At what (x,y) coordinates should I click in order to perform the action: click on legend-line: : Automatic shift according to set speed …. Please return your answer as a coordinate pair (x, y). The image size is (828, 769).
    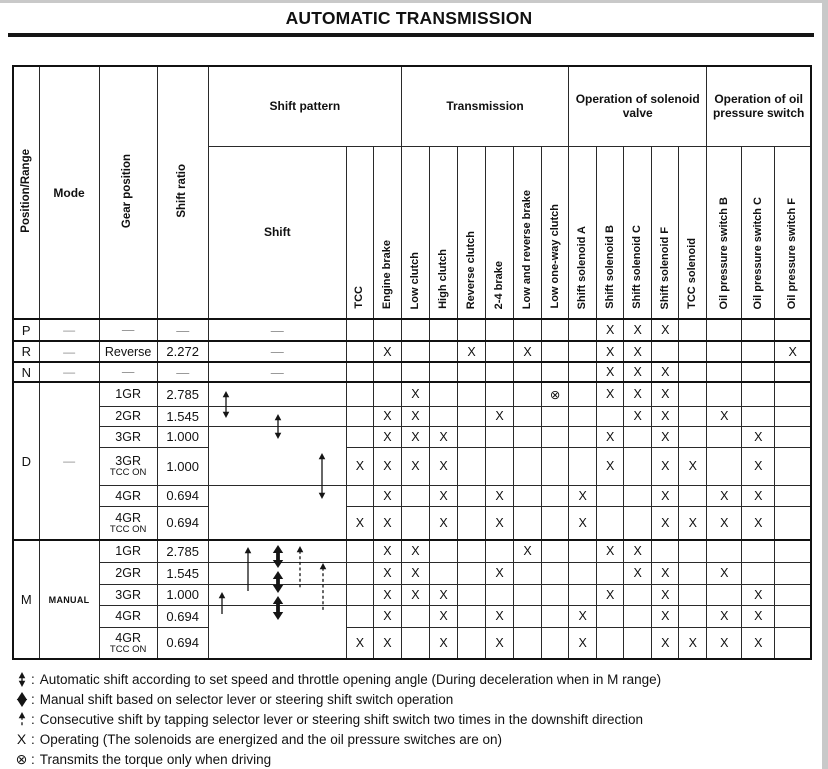
    Looking at the image, I should click on (416, 679).